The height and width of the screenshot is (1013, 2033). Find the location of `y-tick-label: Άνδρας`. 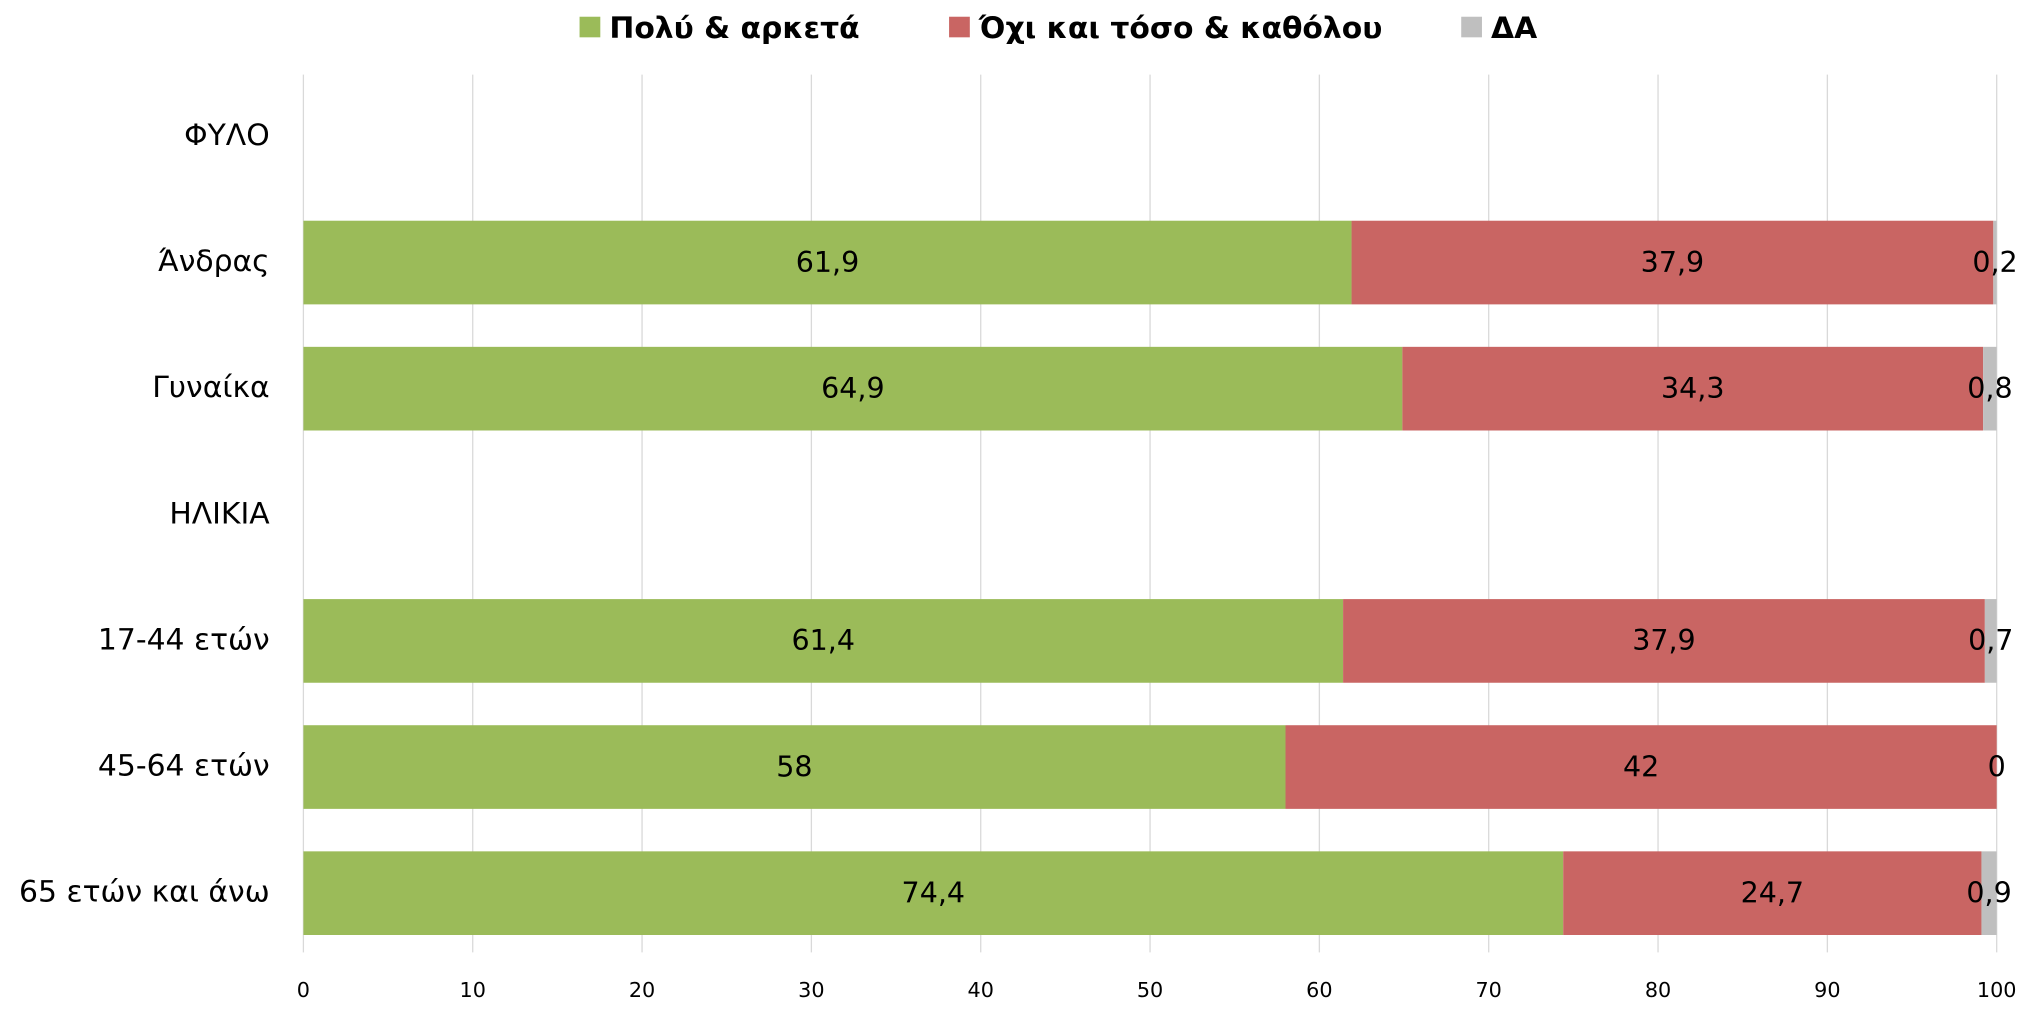

y-tick-label: Άνδρας is located at coordinates (214, 261).